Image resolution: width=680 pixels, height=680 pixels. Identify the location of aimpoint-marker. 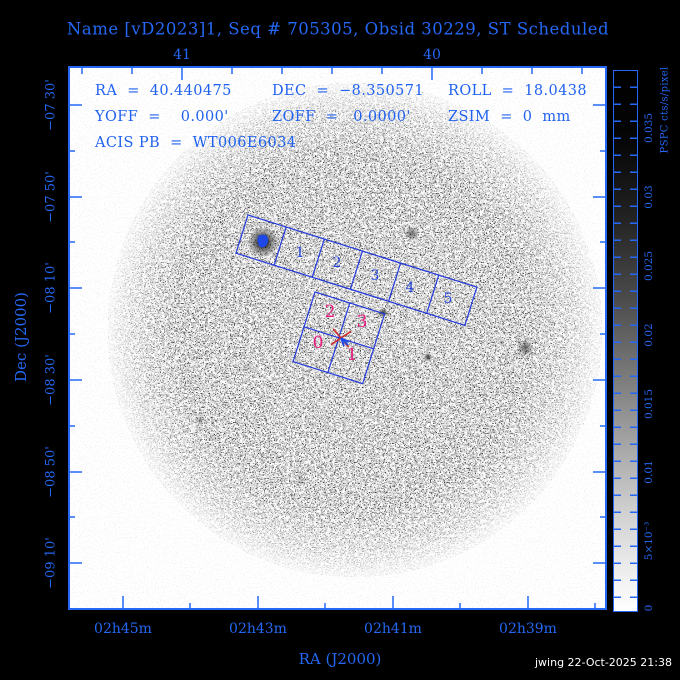
(341, 338).